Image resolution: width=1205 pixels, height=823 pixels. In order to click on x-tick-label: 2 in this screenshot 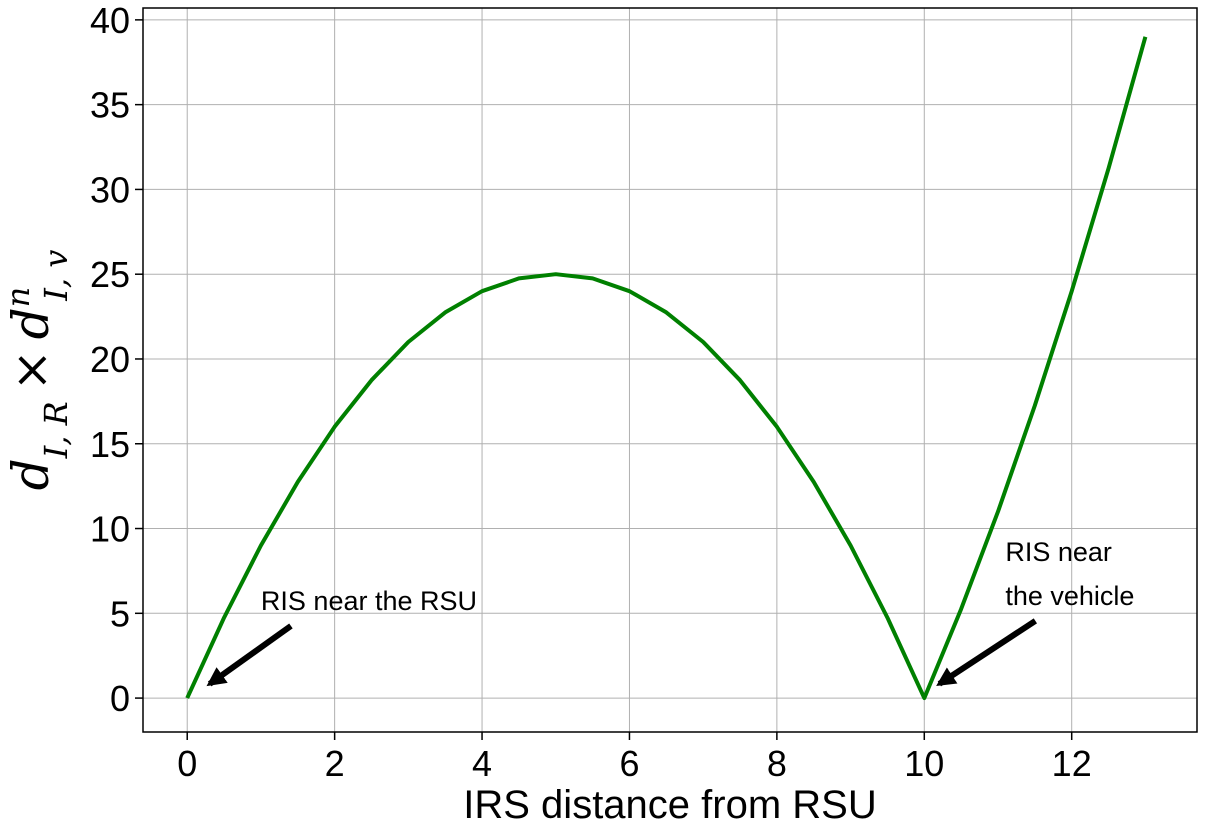, I will do `click(335, 763)`.